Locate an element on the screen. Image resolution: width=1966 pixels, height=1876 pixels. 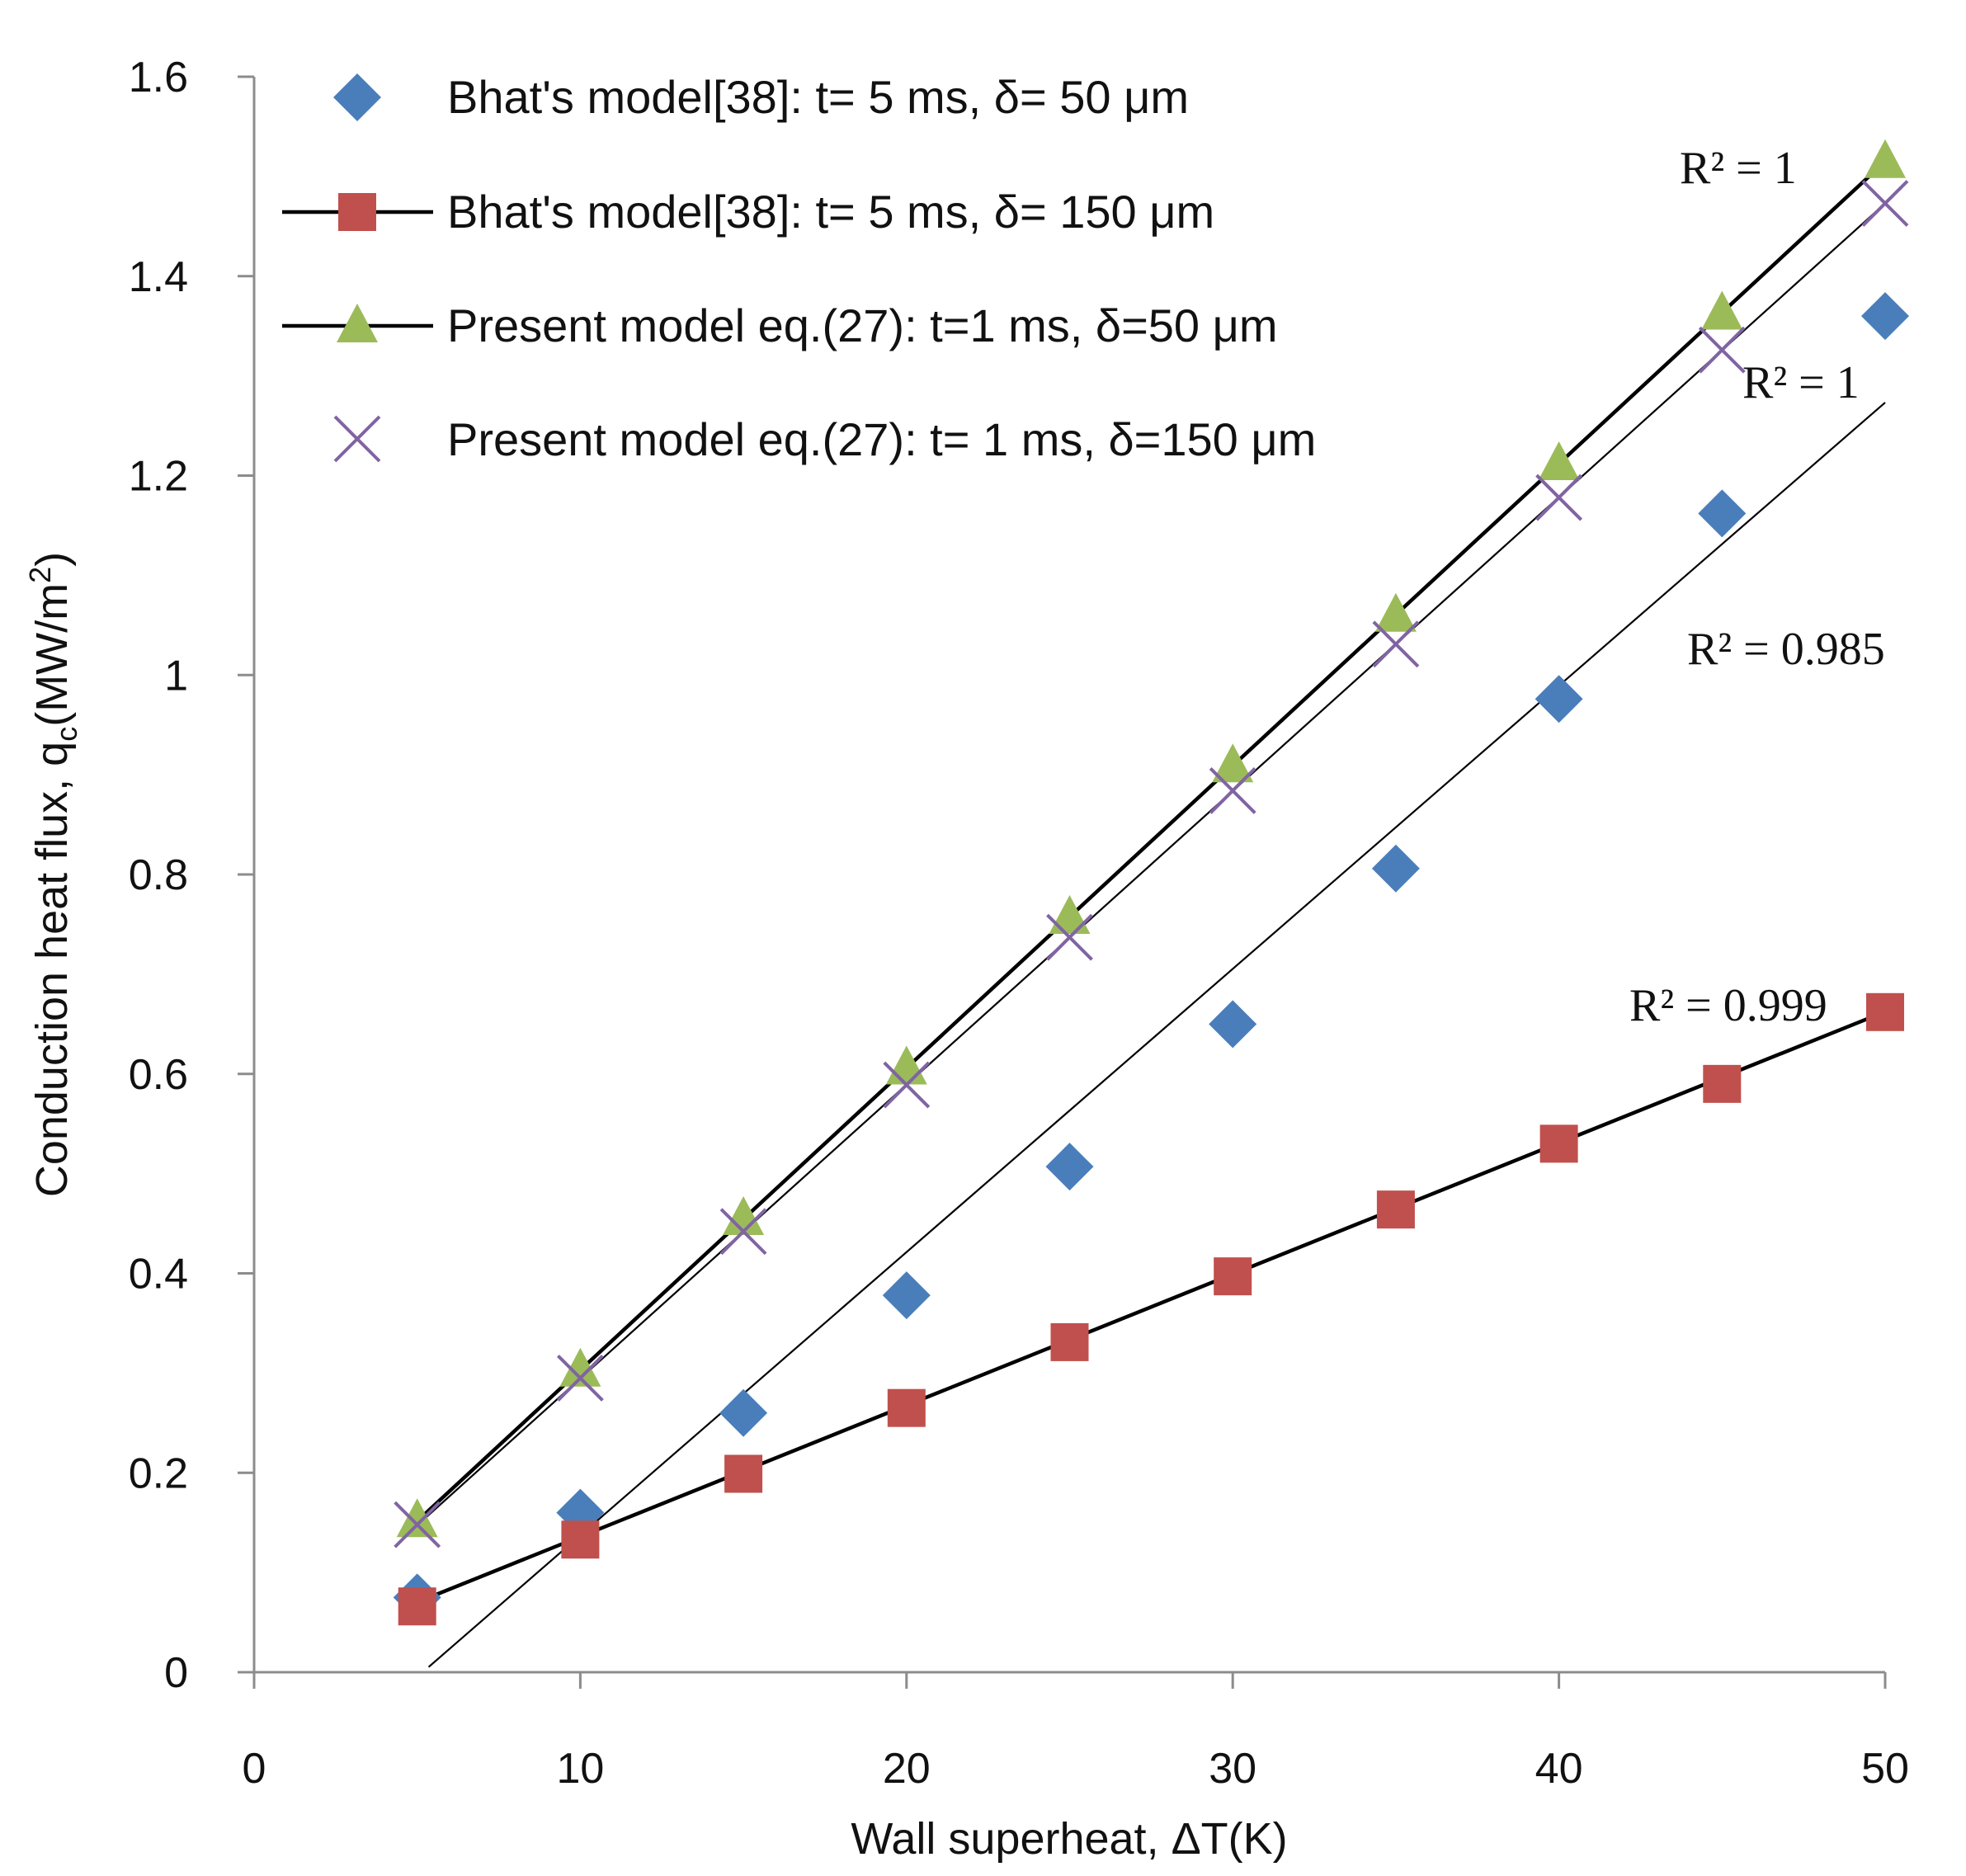
y-tick-label: 0.6 is located at coordinates (158, 1075).